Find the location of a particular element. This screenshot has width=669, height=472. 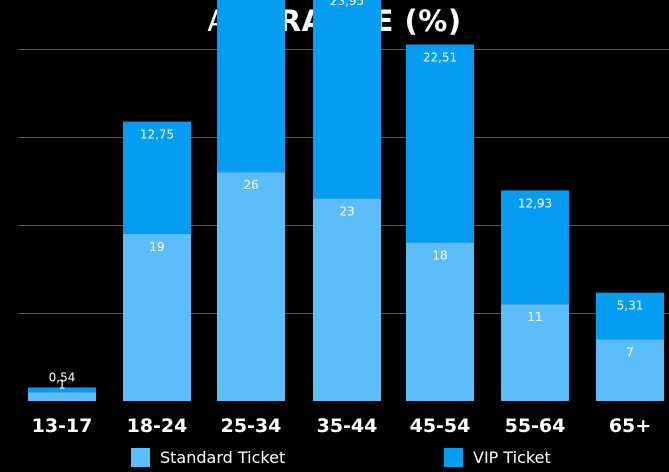

legend-swatch-standard is located at coordinates (140, 457).